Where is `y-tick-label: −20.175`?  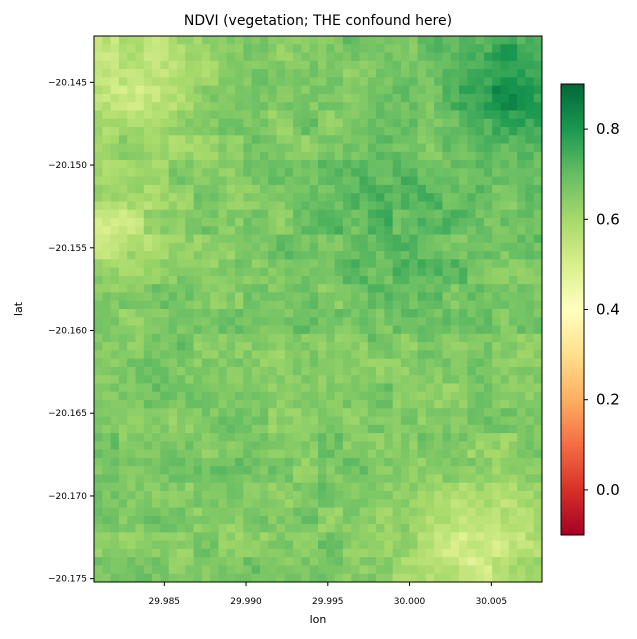
y-tick-label: −20.175 is located at coordinates (67, 580).